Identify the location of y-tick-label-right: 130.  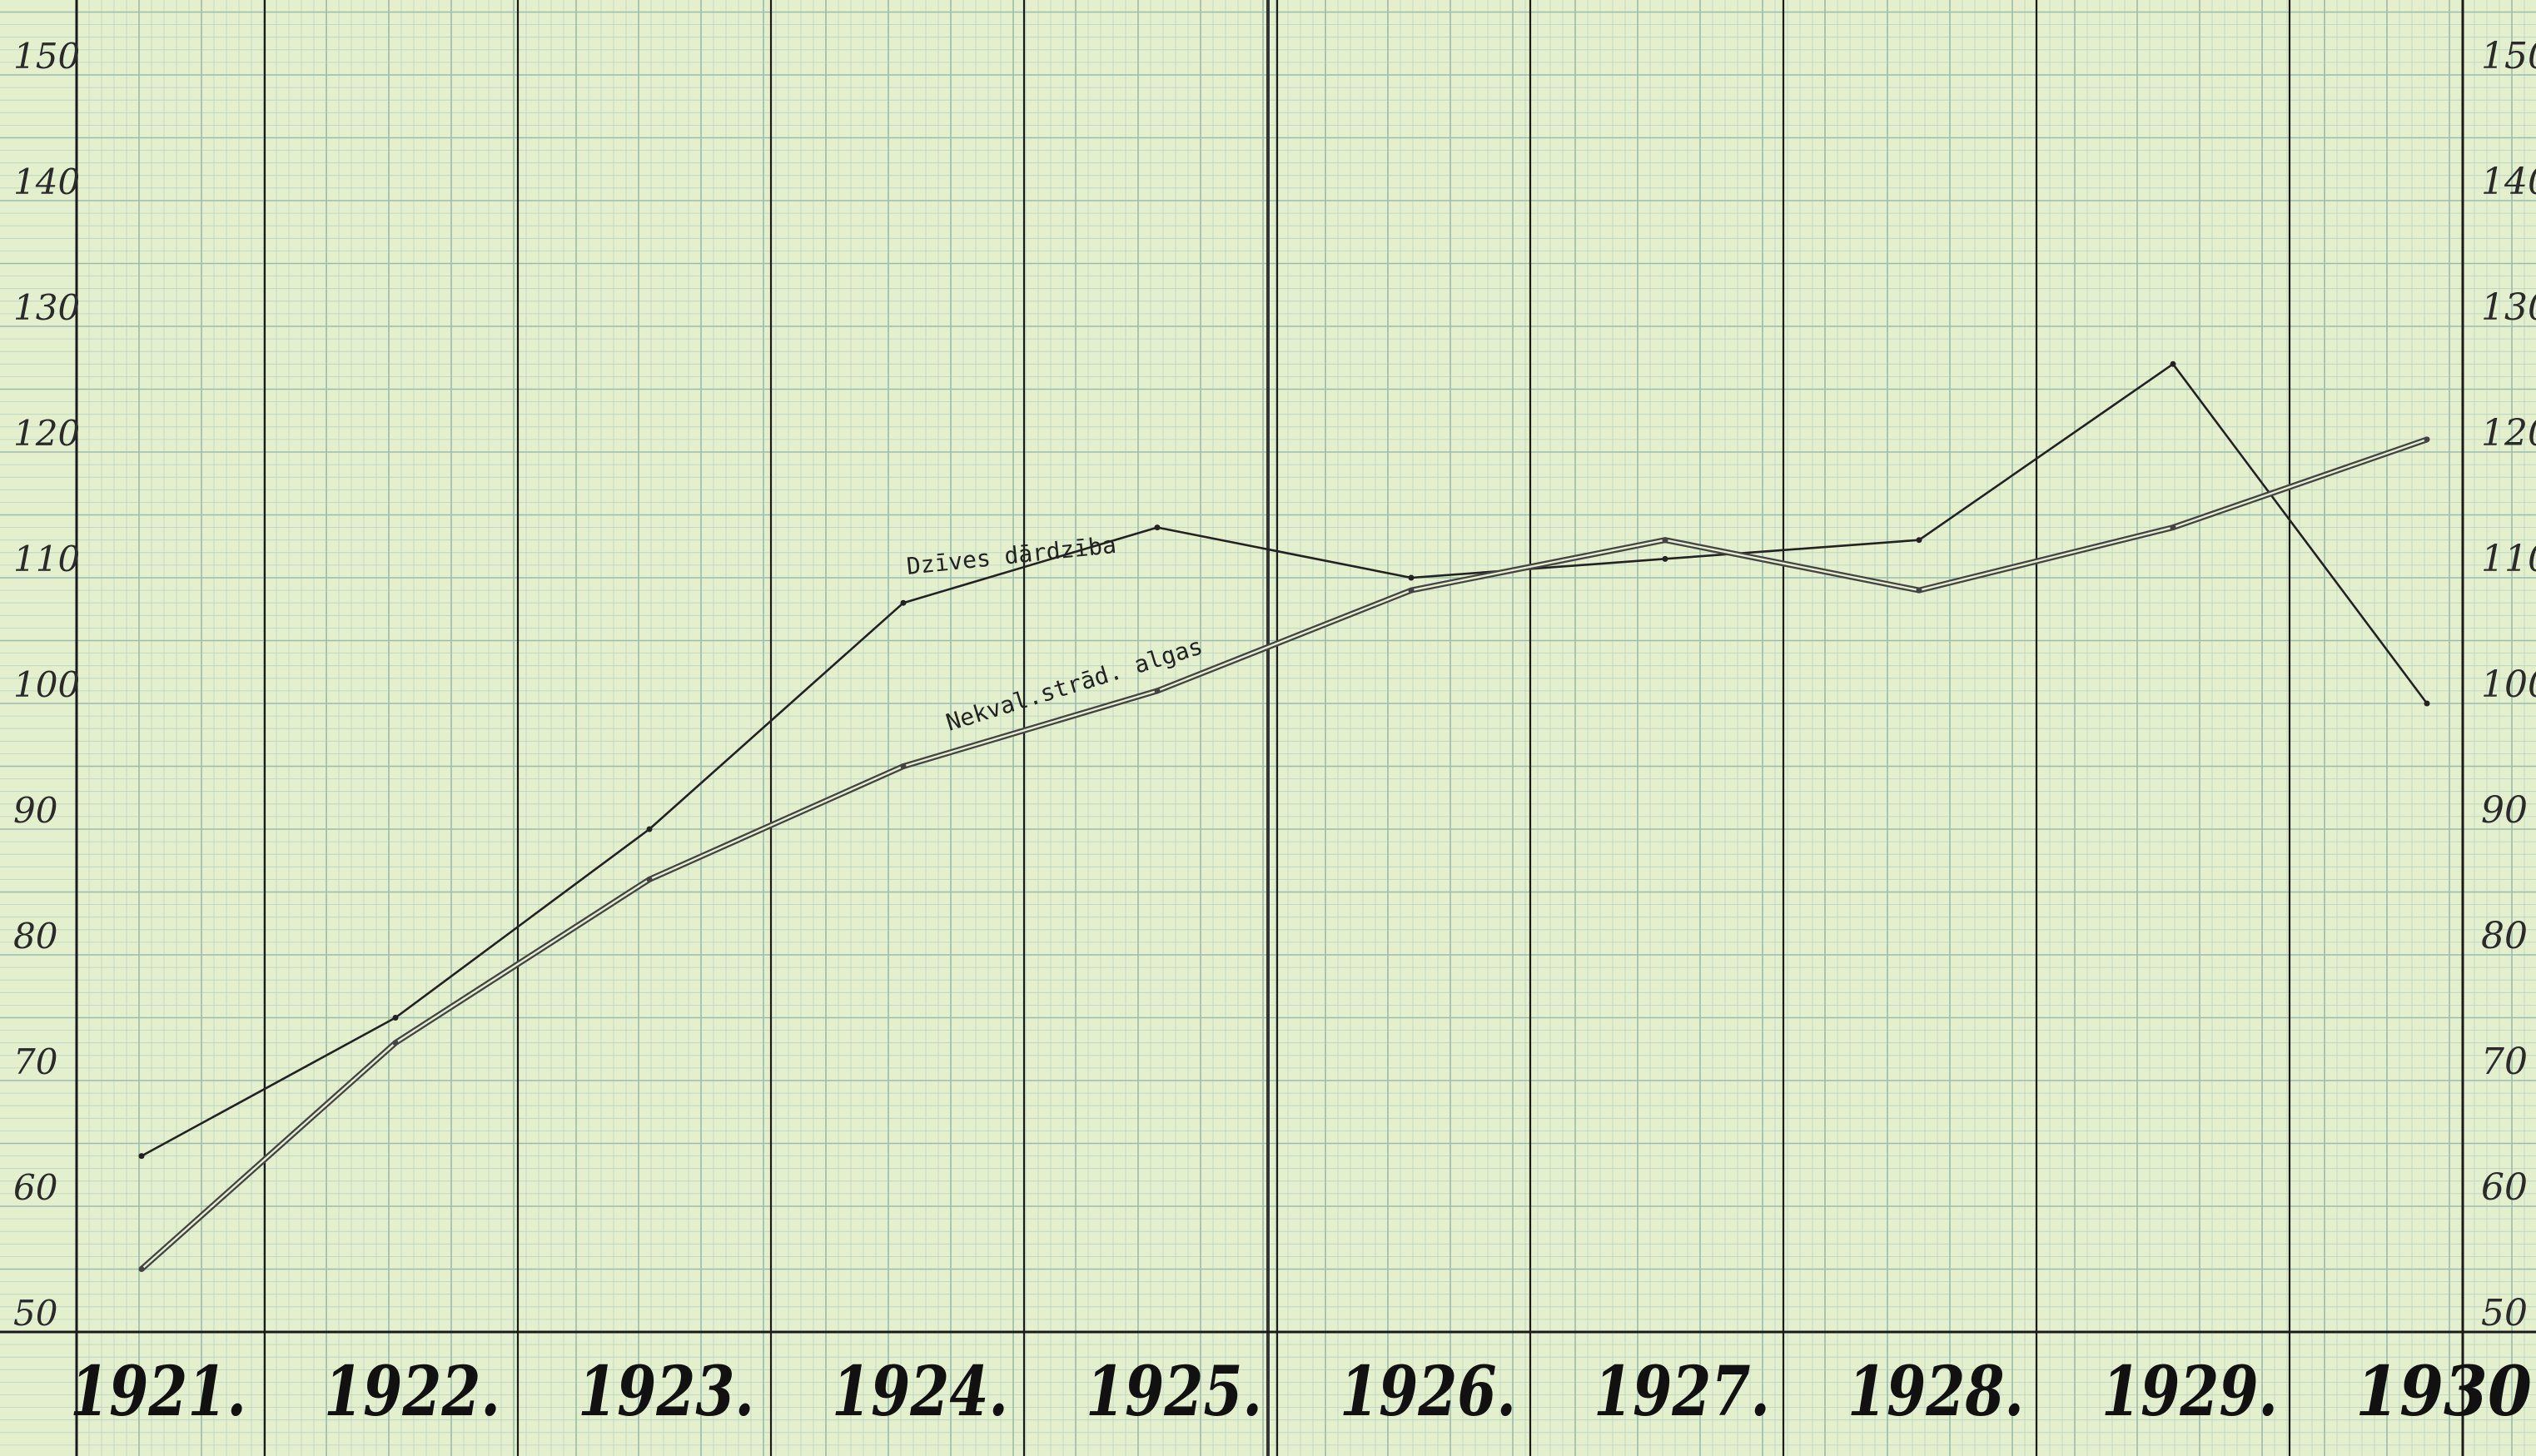
(2508, 307).